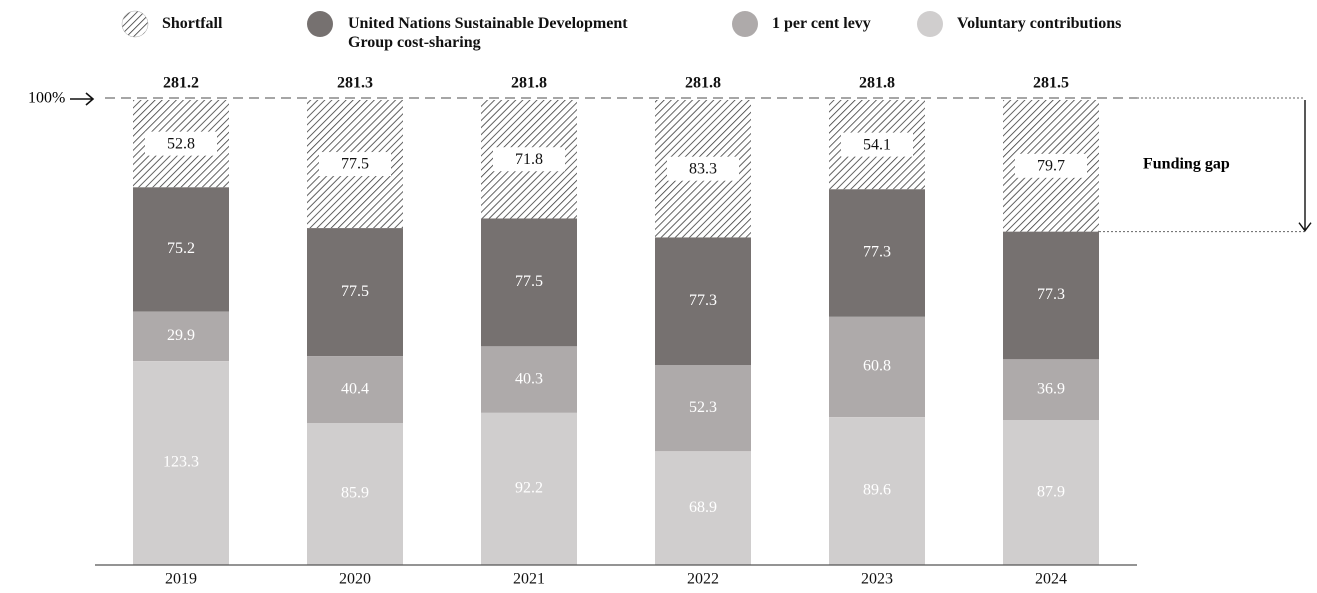  Describe the element at coordinates (181, 579) in the screenshot. I see `x-tick-label: 2019` at that location.